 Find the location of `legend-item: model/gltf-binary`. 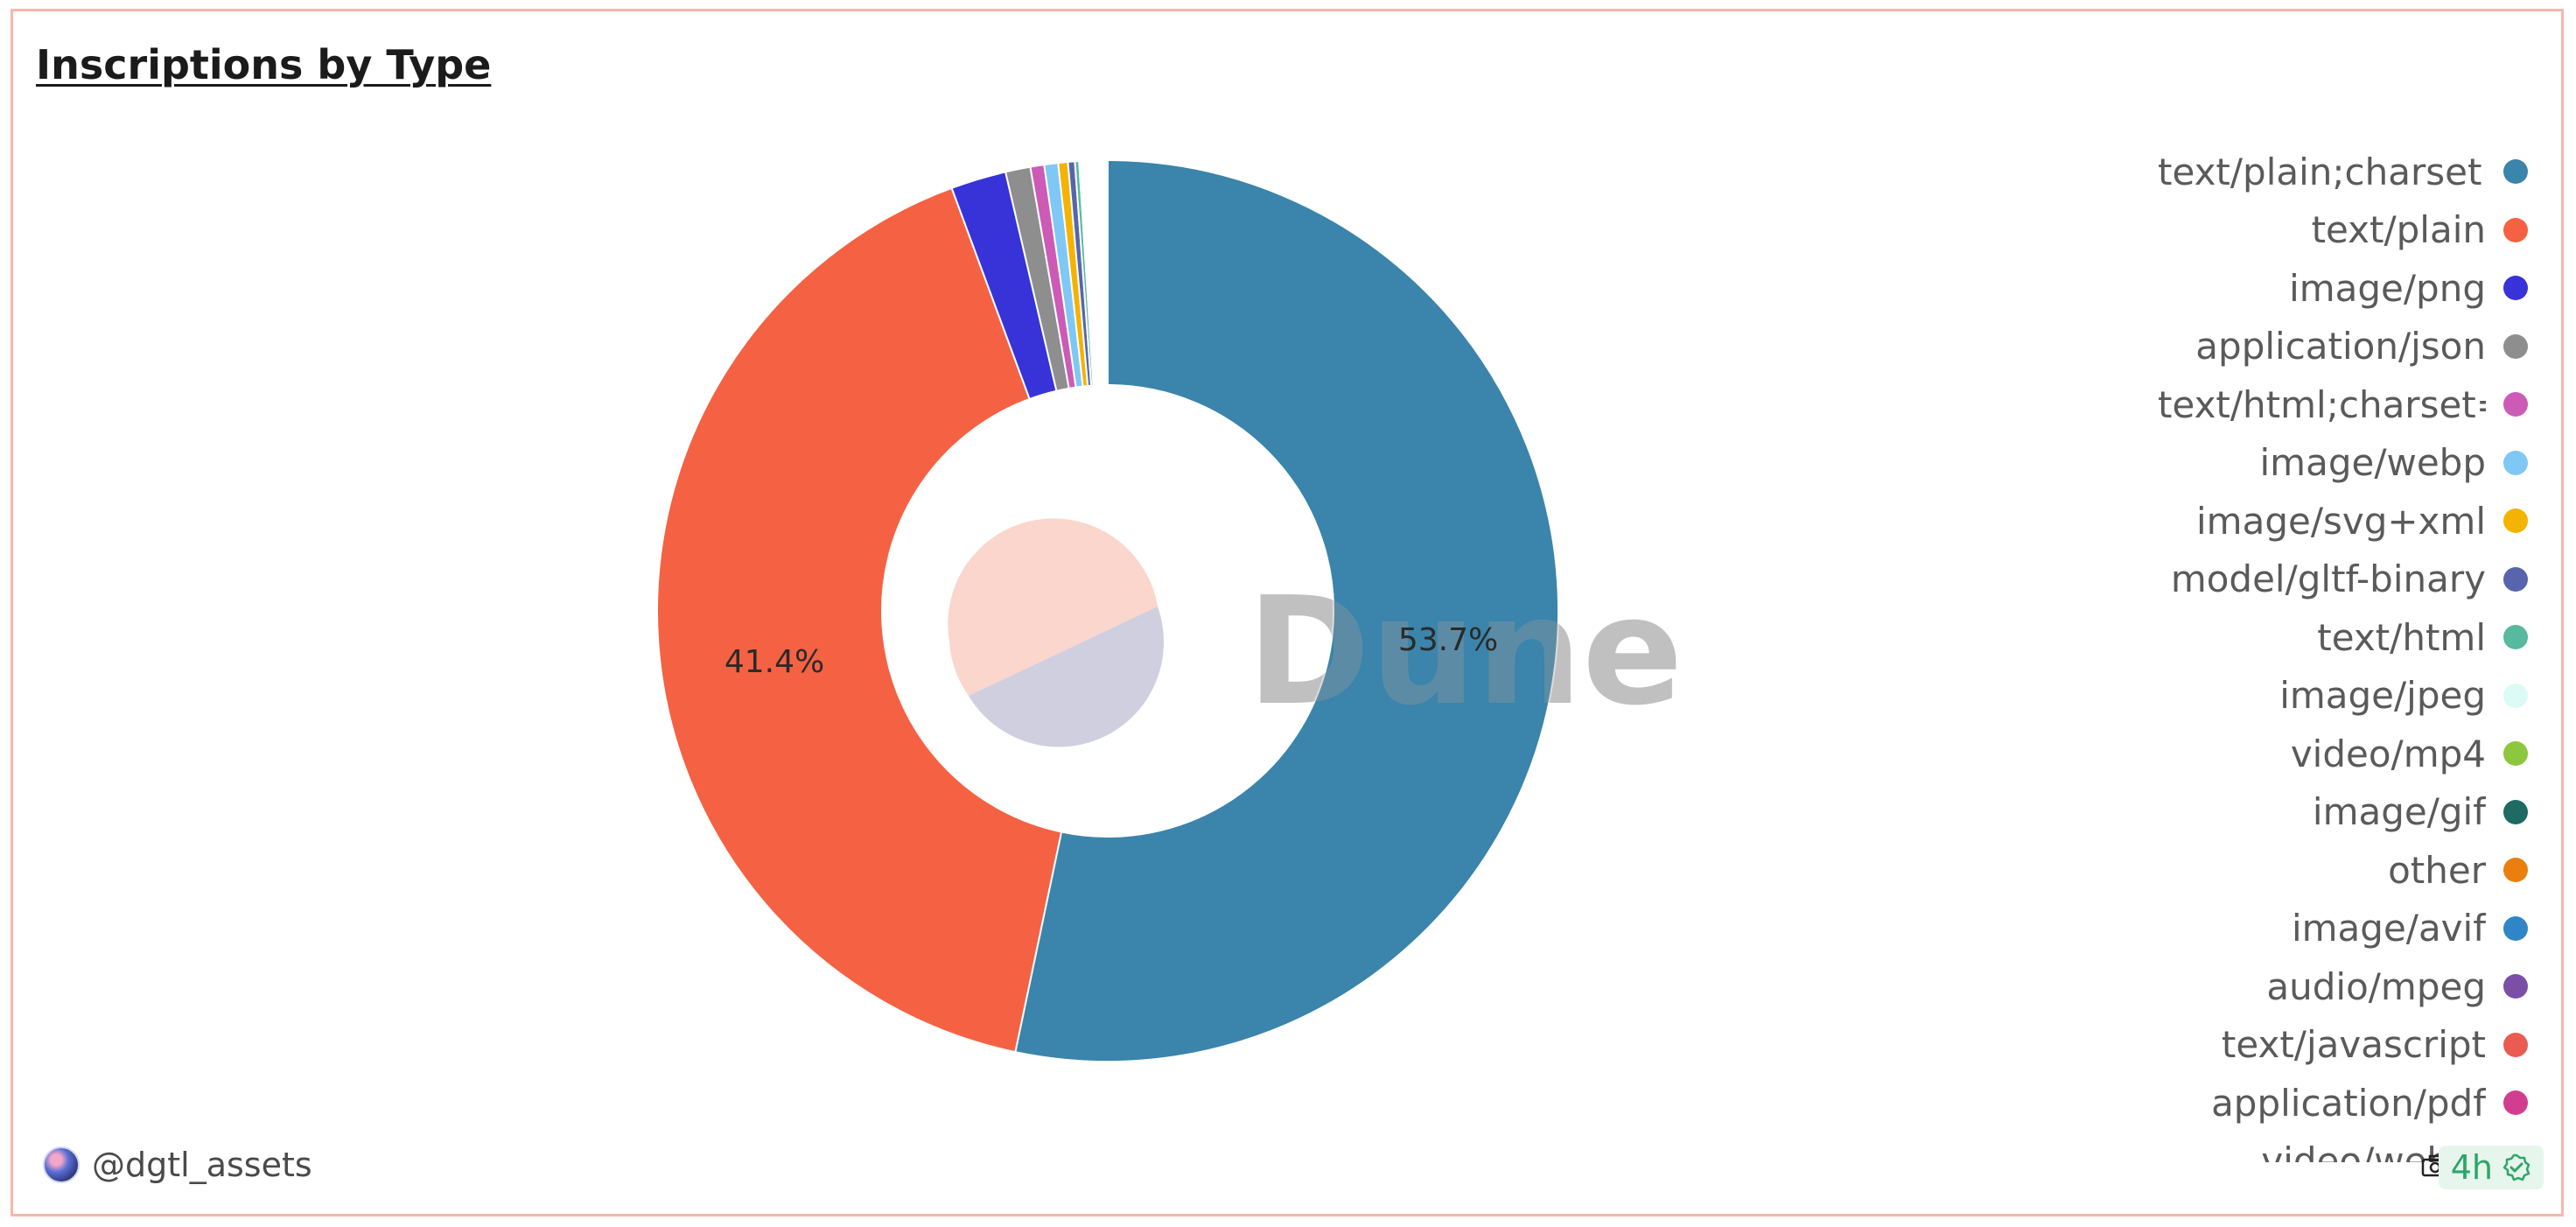

legend-item: model/gltf-binary is located at coordinates (2256, 579).